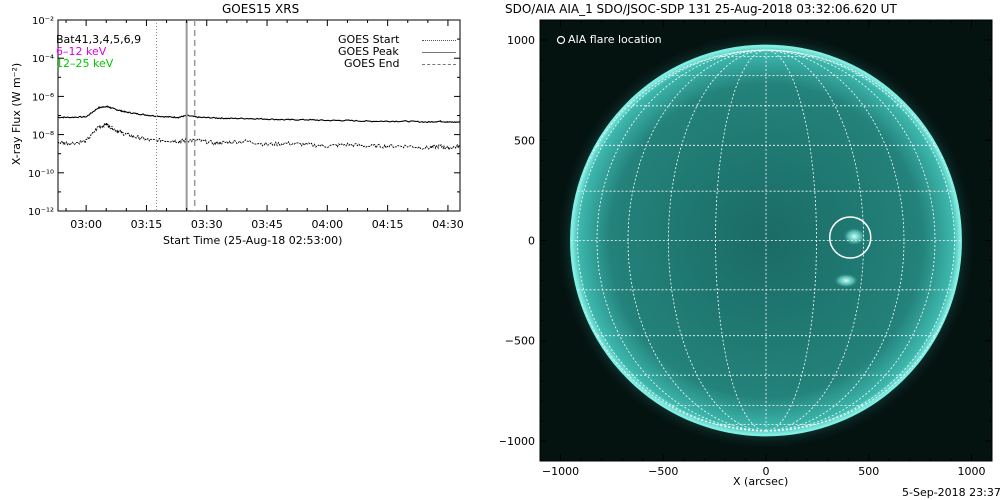 This screenshot has height=500, width=1000. I want to click on x-tick-label: 03:00, so click(86, 224).